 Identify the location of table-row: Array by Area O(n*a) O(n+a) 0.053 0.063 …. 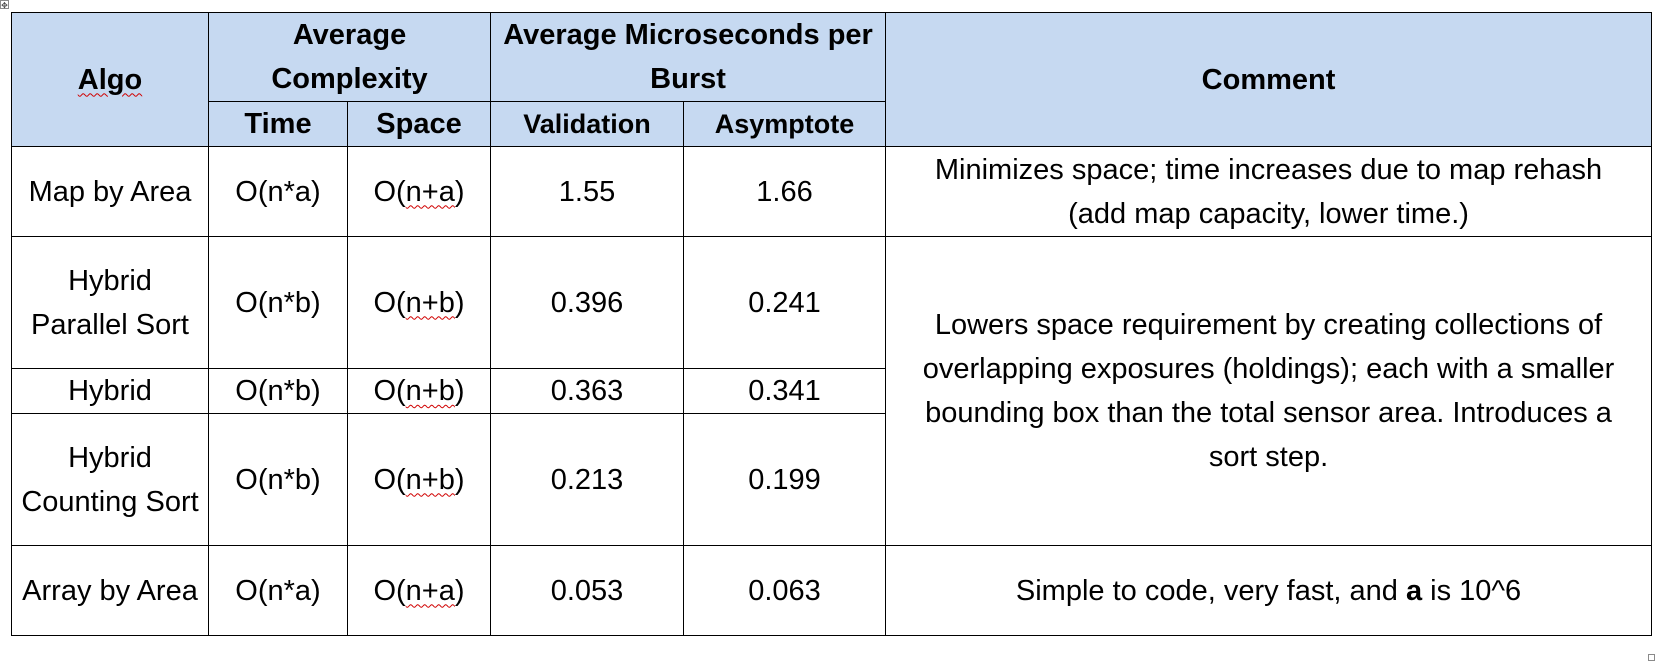
(832, 590).